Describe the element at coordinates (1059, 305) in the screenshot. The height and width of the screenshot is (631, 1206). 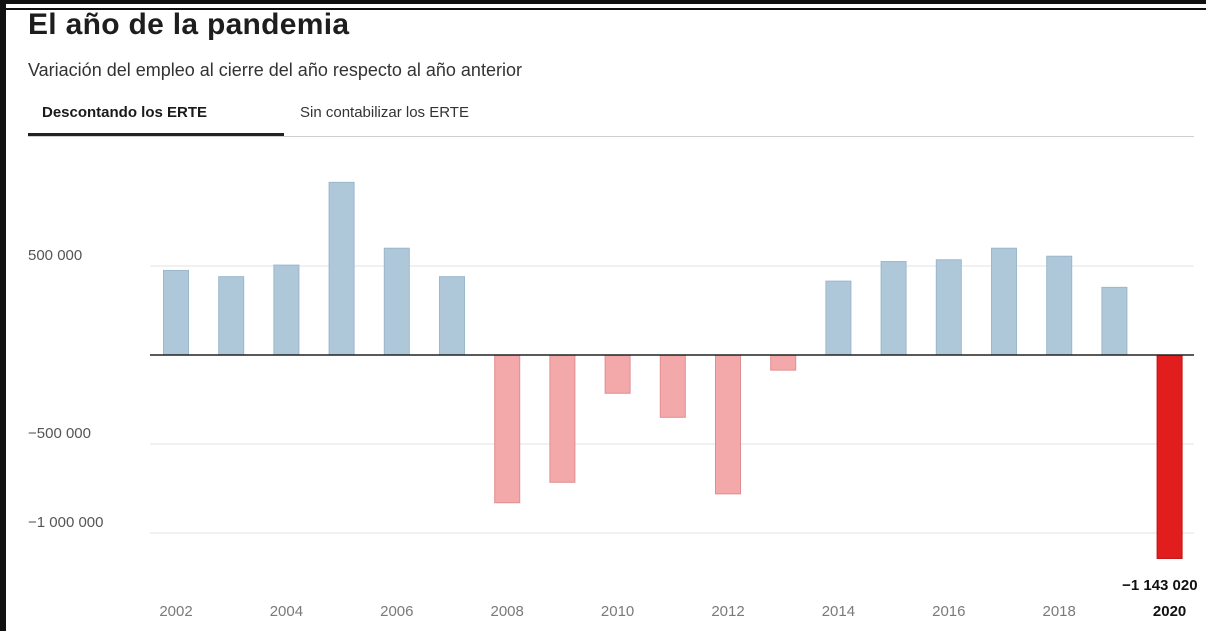
I see `bar-2018` at that location.